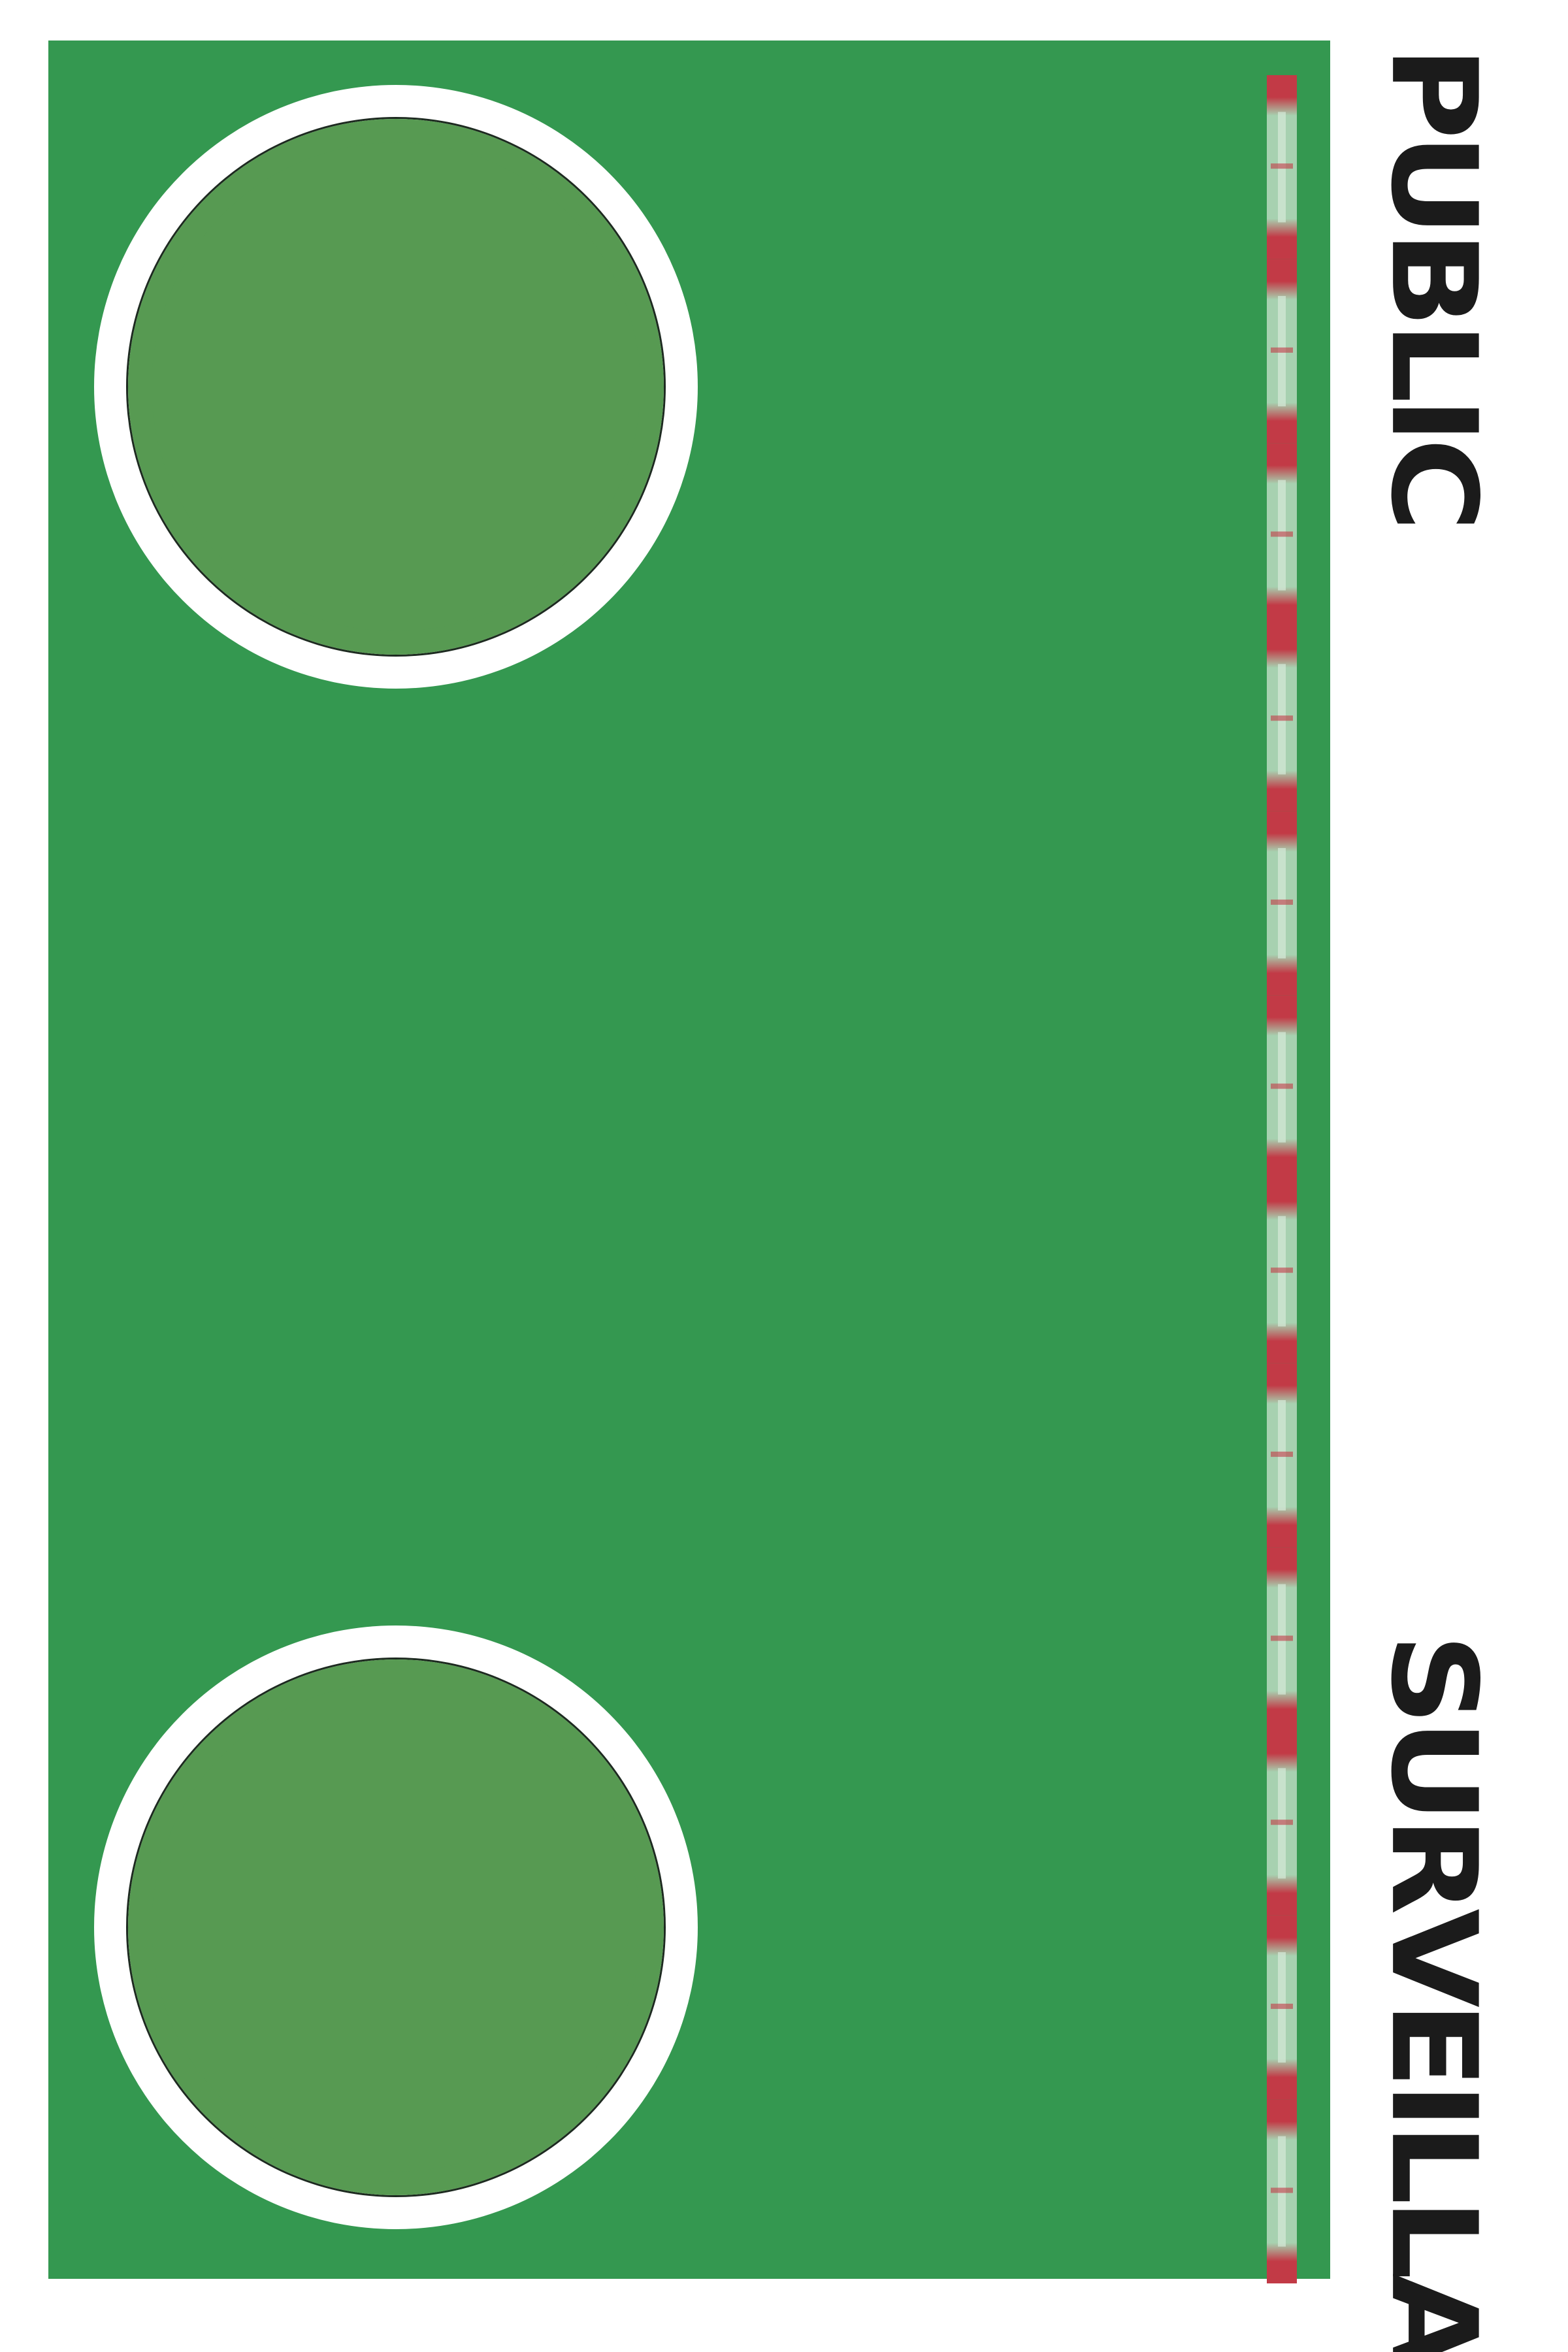 Image resolution: width=1568 pixels, height=2352 pixels. I want to click on bottom-camera-lens-icon, so click(396, 1927).